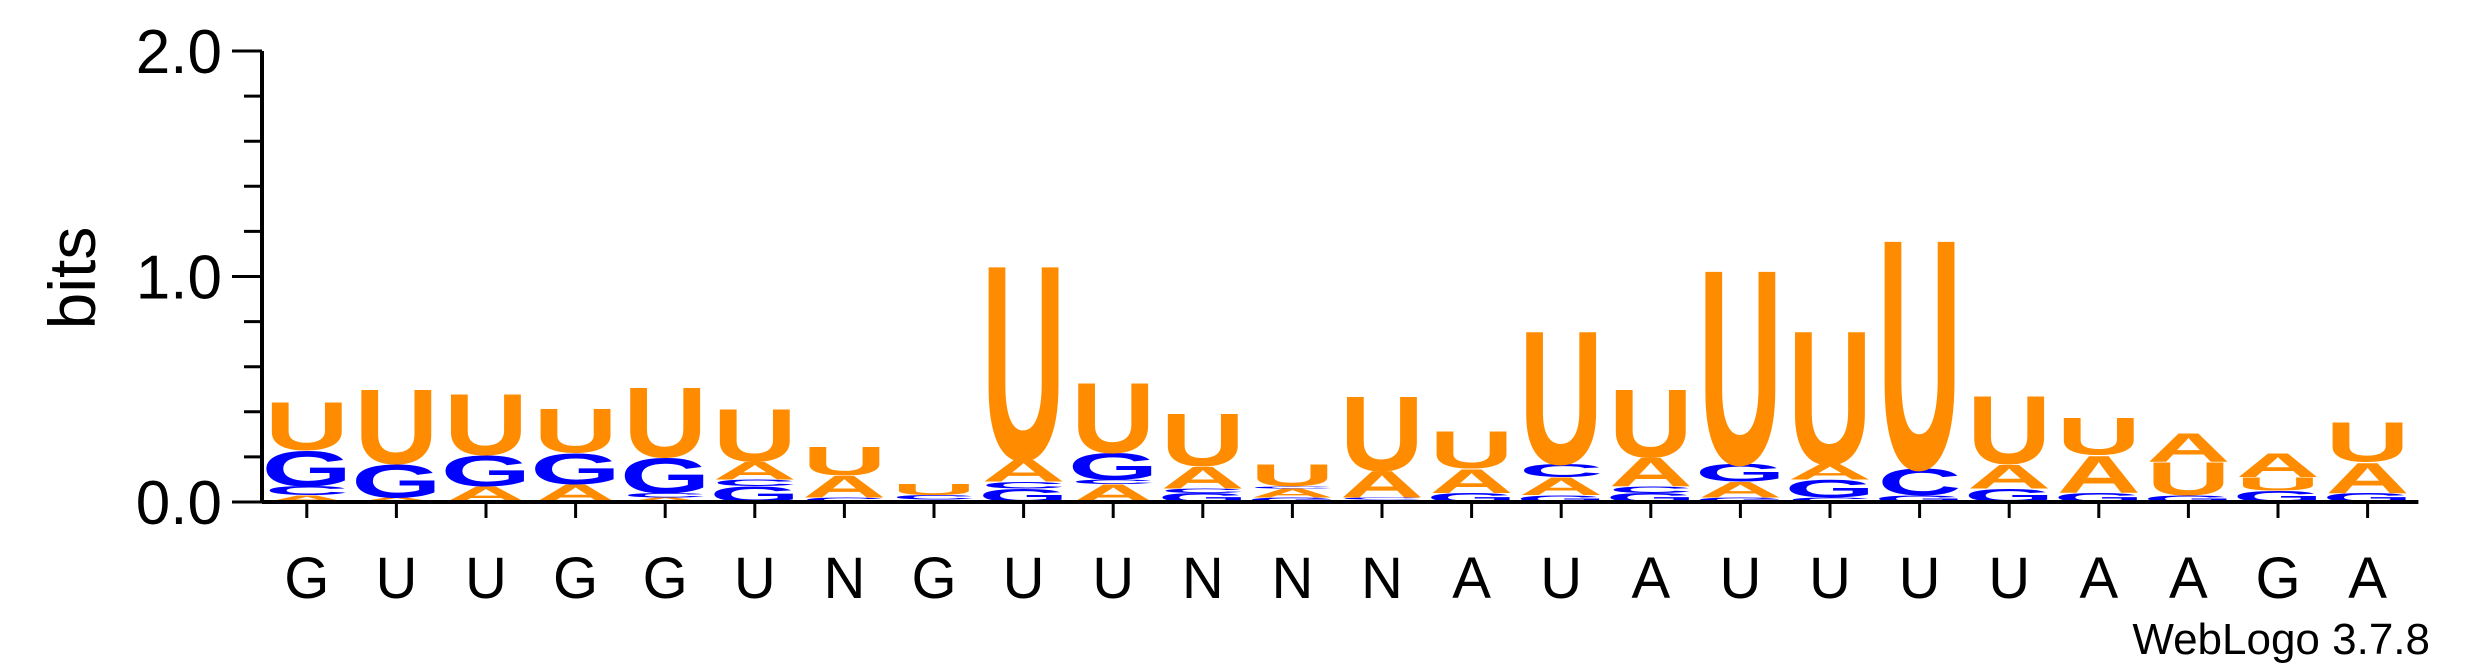  I want to click on logo-column: GCU, so click(1919, 355).